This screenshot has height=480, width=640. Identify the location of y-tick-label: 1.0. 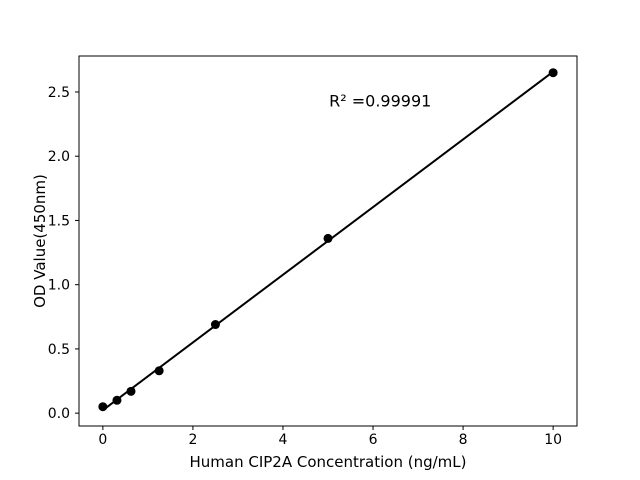
(59, 286).